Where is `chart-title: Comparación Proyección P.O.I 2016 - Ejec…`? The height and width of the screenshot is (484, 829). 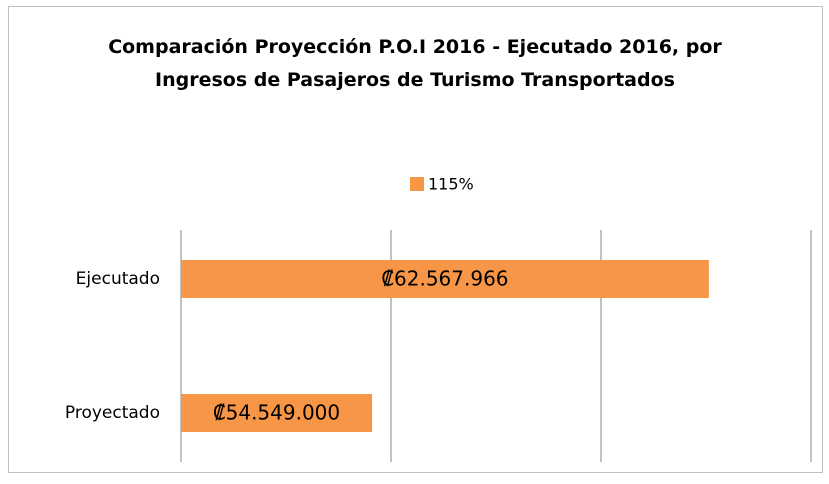
chart-title: Comparación Proyección P.O.I 2016 - Ejec… is located at coordinates (415, 63).